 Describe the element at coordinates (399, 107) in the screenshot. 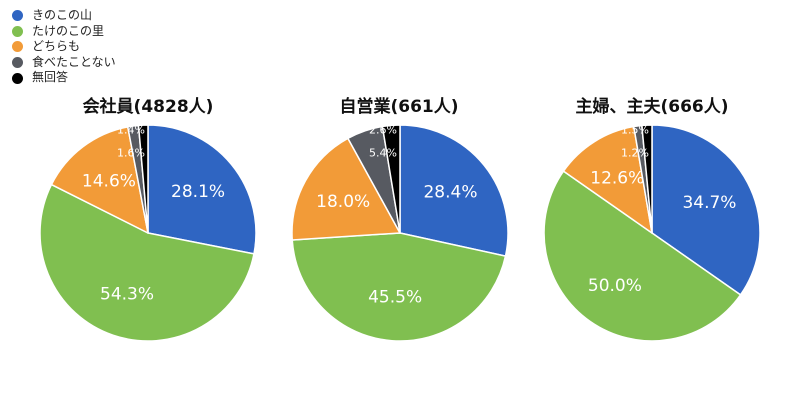

I see `pie-title-self-employed: 自営業(661人)` at that location.